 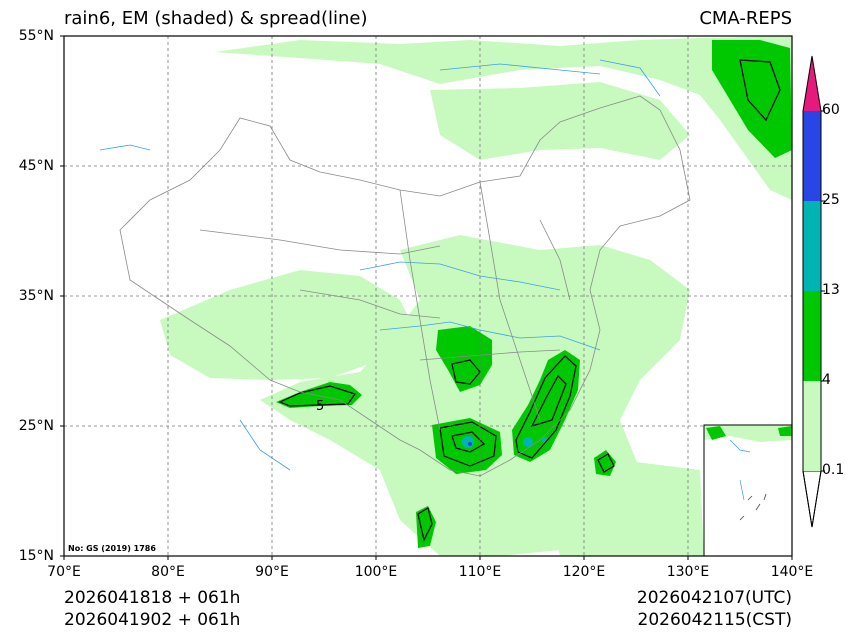 What do you see at coordinates (36, 36) in the screenshot?
I see `lat-label-55n: 55°N` at bounding box center [36, 36].